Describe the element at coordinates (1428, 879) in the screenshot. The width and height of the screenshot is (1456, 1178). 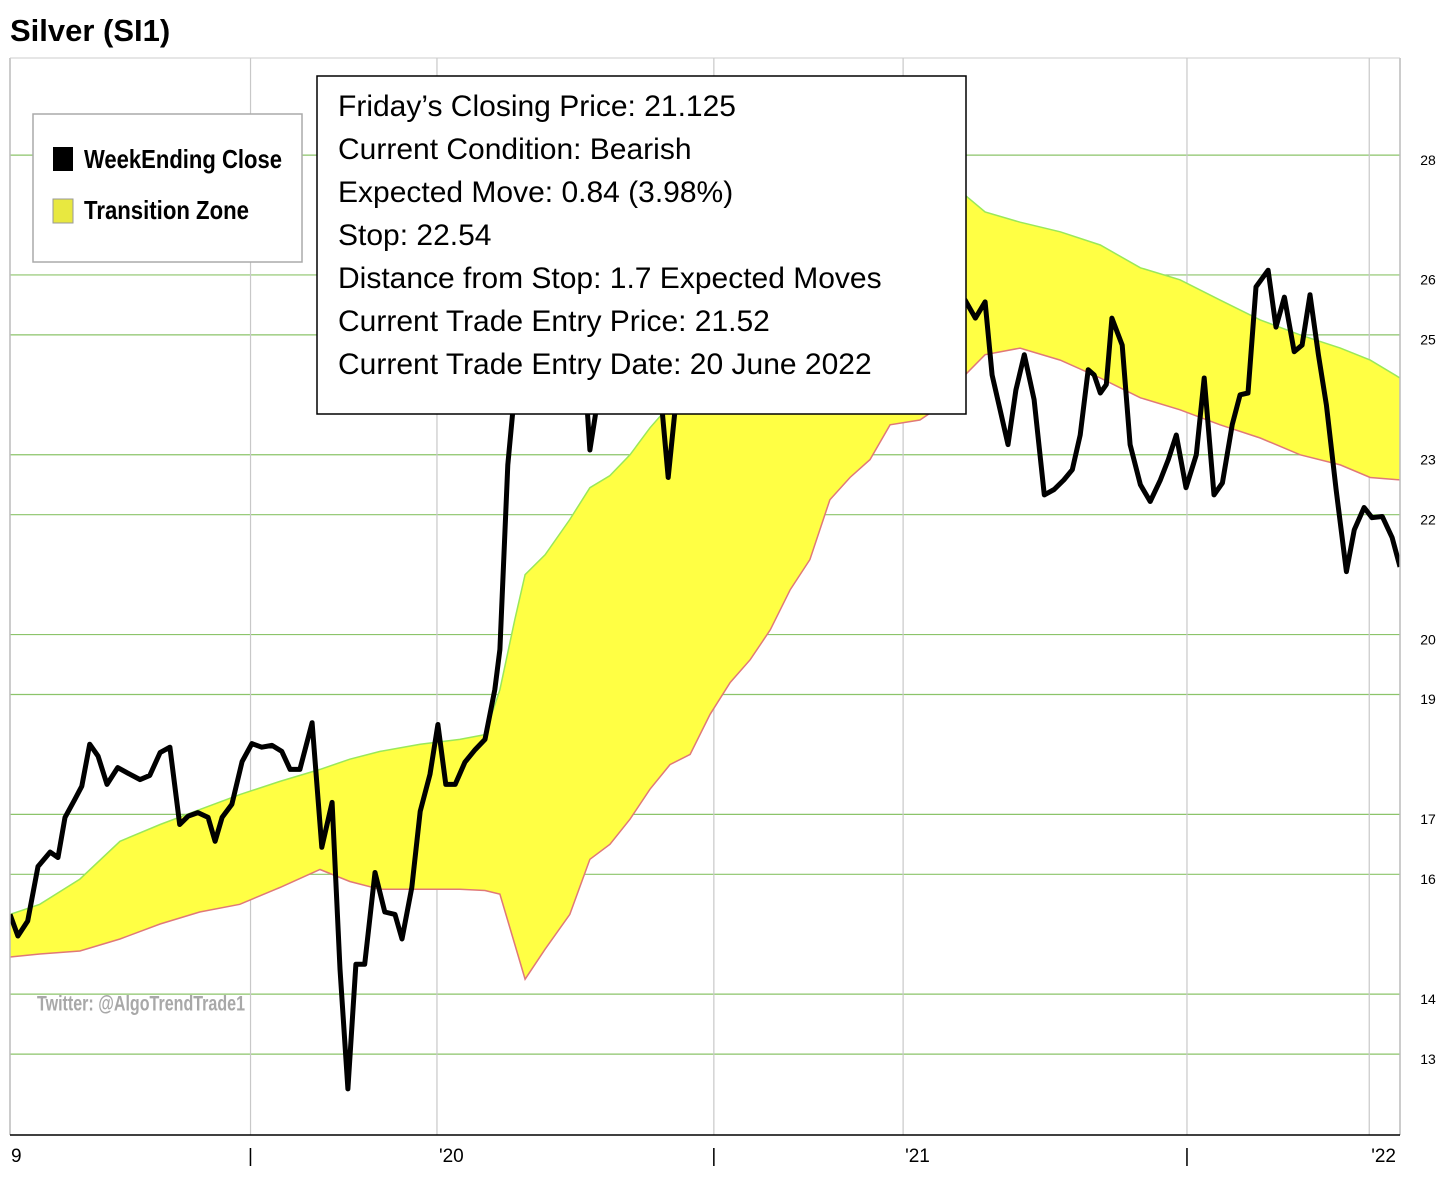
I see `y-tick-label: 16` at that location.